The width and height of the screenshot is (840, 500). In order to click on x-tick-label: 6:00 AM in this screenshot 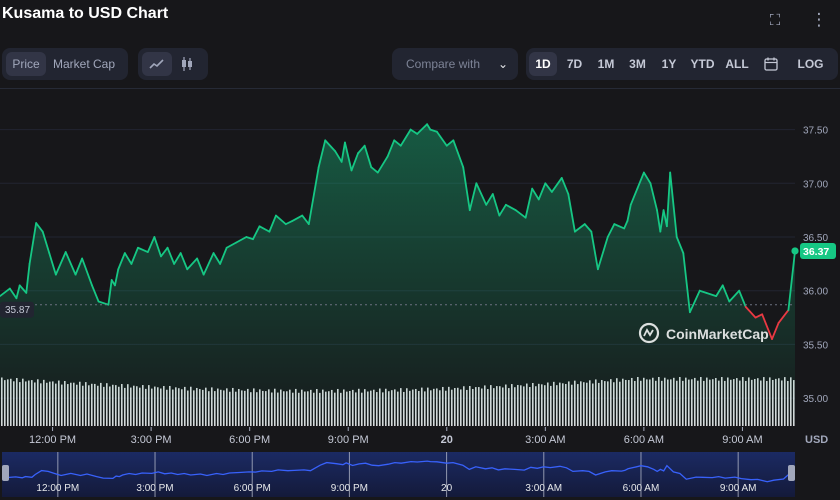, I will do `click(644, 440)`.